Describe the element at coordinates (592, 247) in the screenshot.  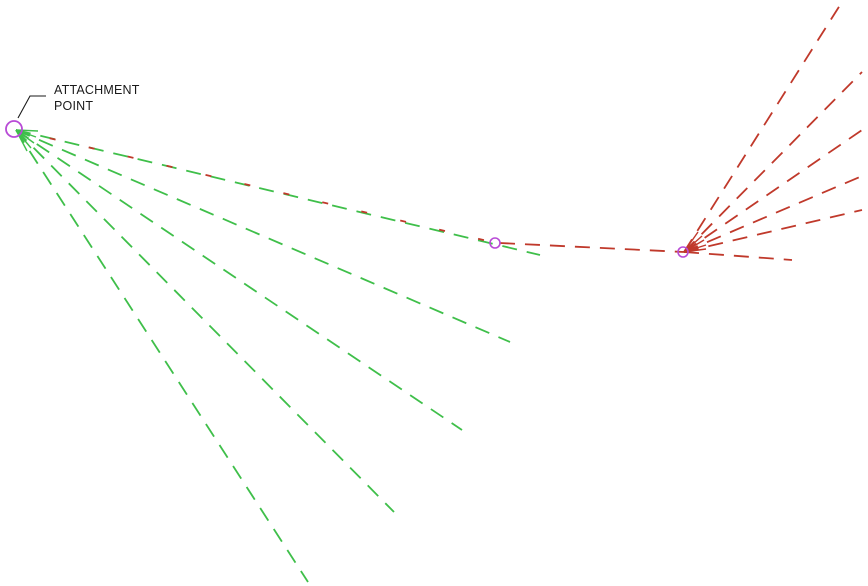
I see `red-connector-line` at that location.